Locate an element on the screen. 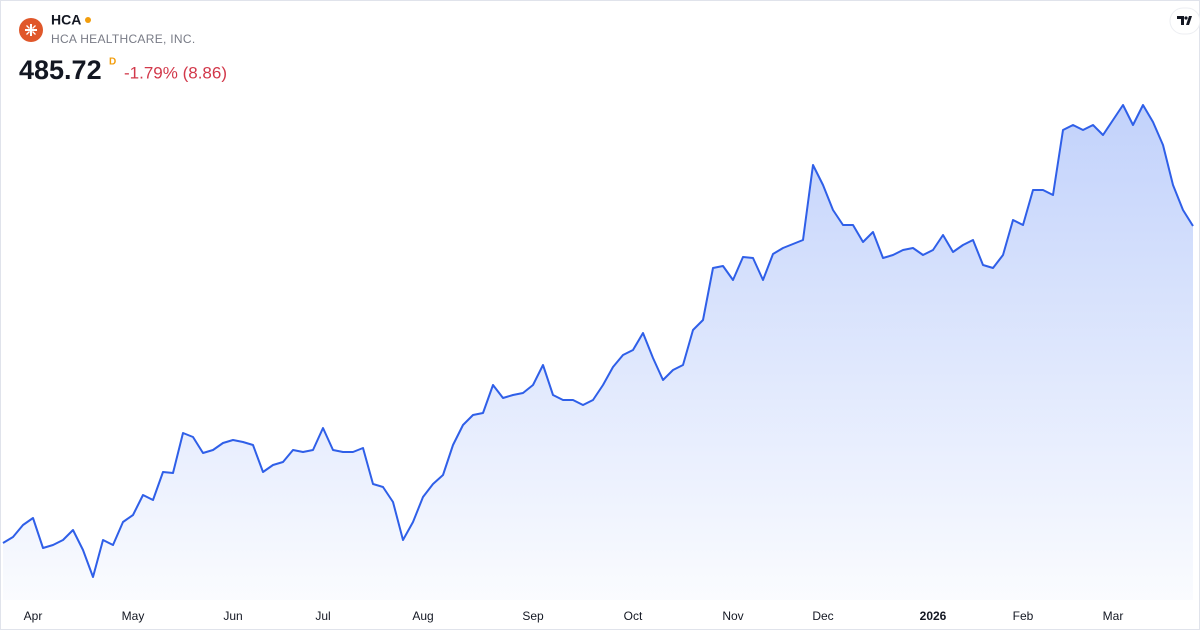 The width and height of the screenshot is (1200, 630). x-tick-label: Apr is located at coordinates (33, 616).